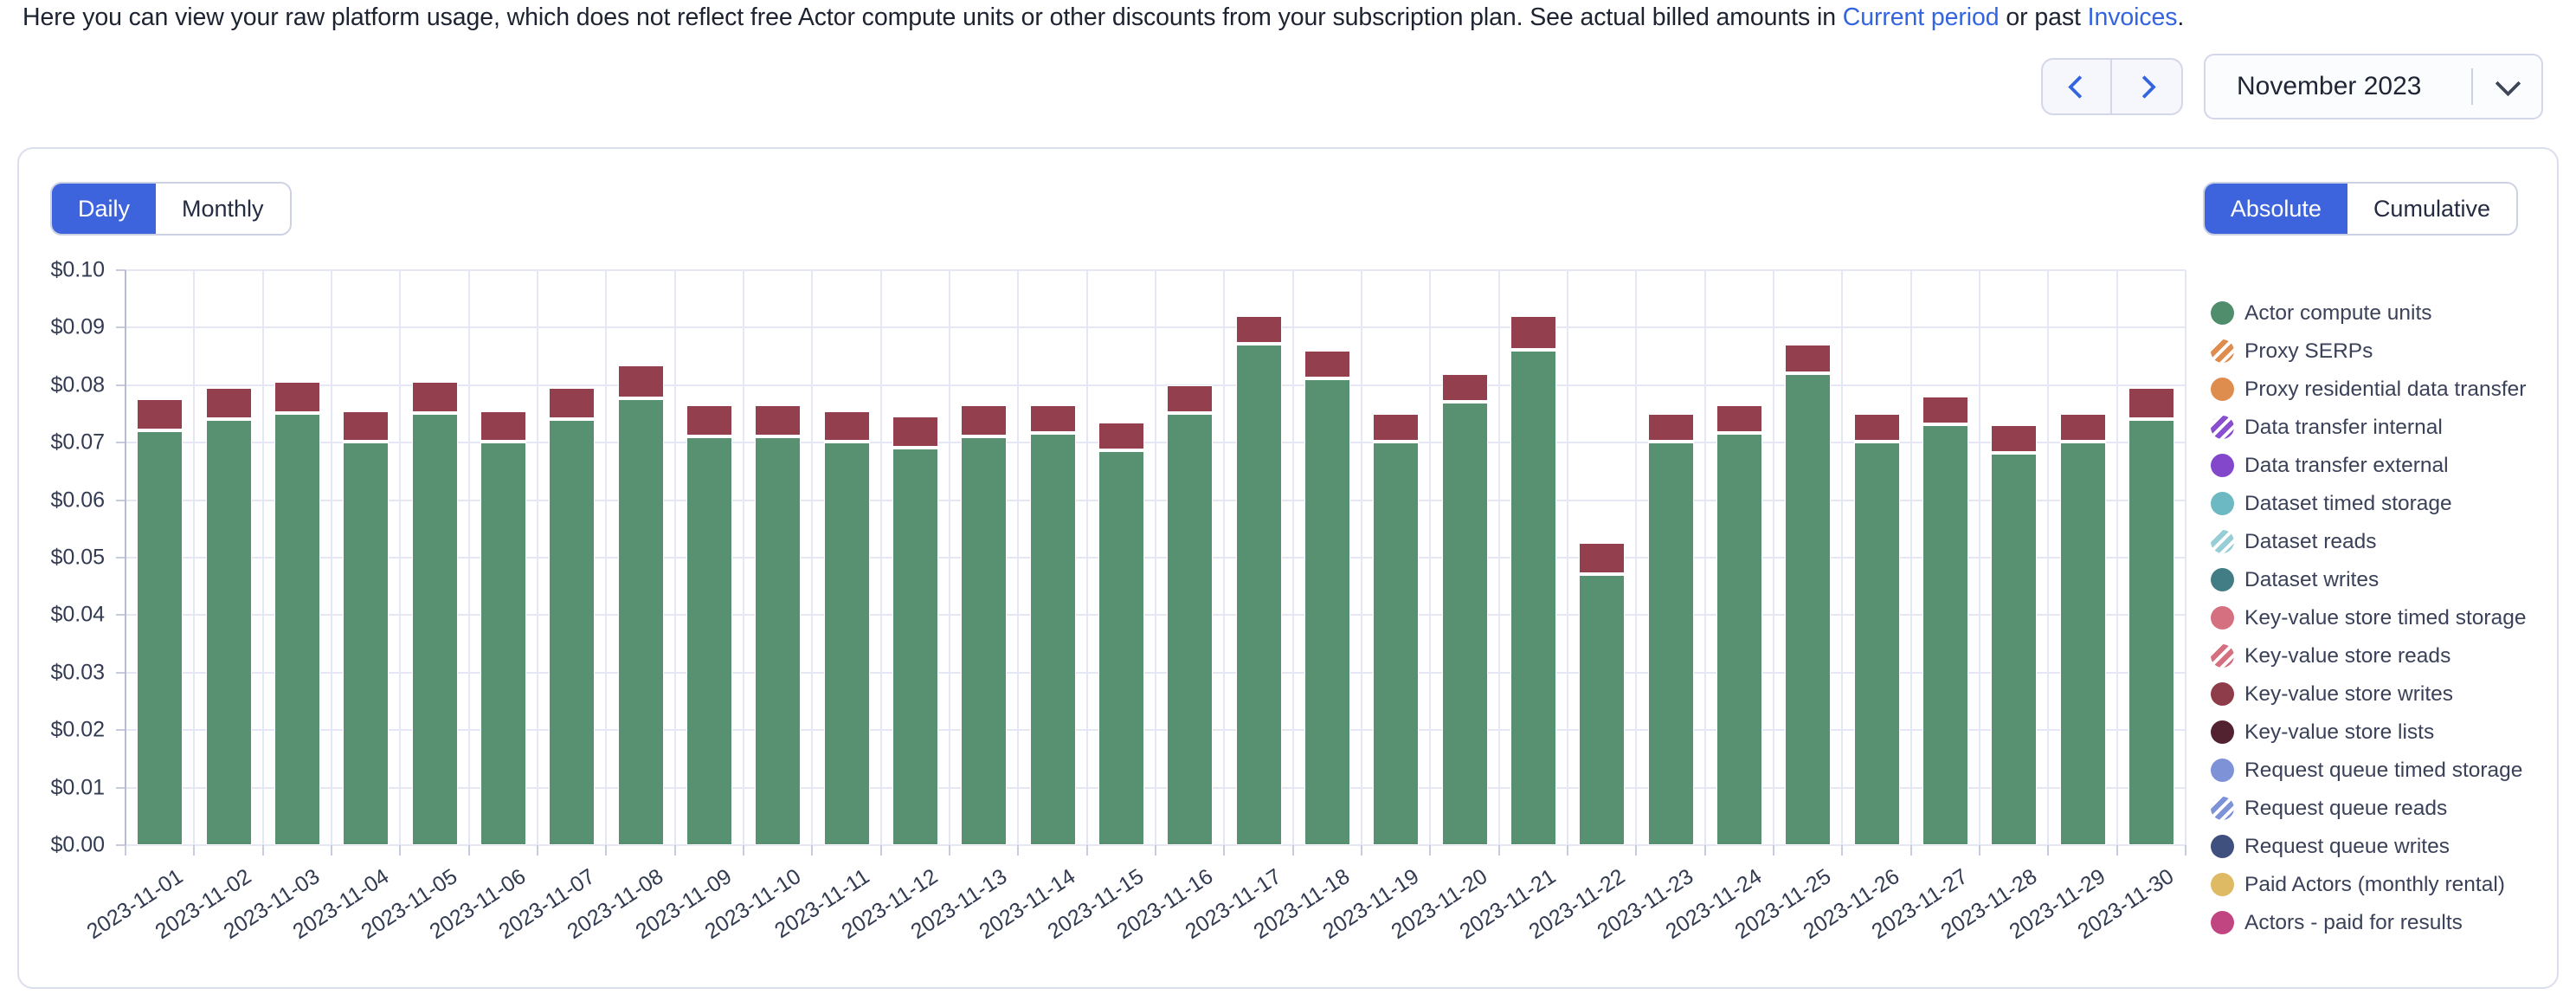 This screenshot has height=1001, width=2576. What do you see at coordinates (2368, 389) in the screenshot?
I see `legend-item: Proxy residential data transfer` at bounding box center [2368, 389].